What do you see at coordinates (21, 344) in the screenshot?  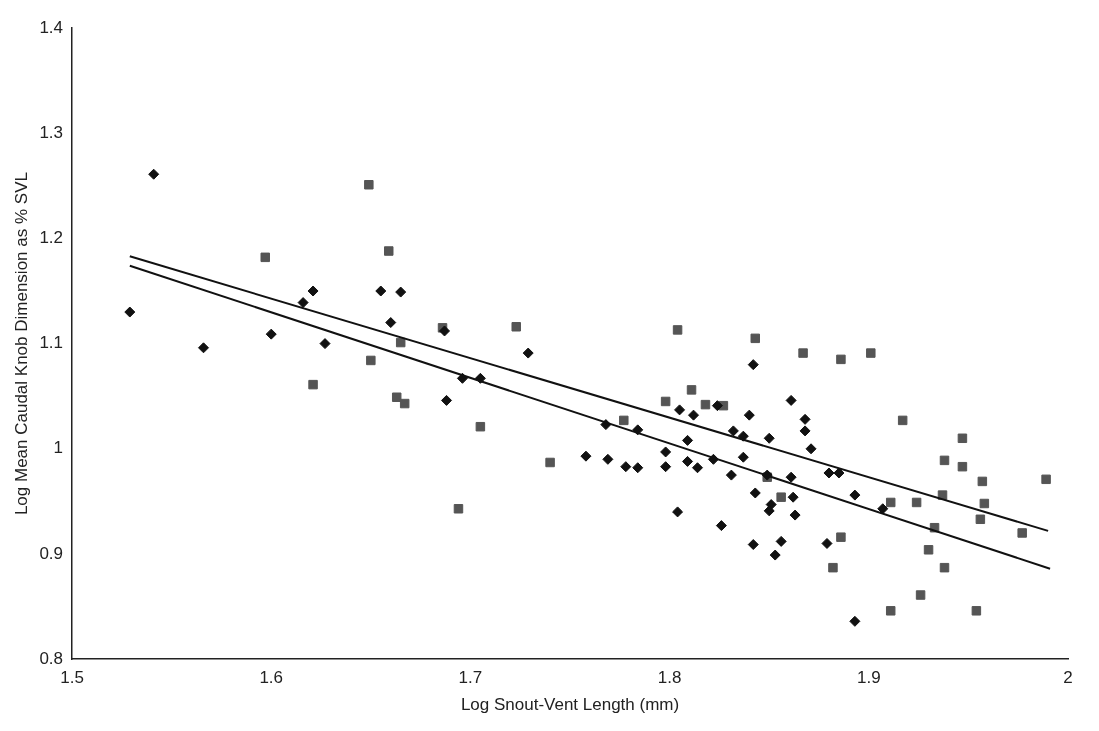 I see `y-axis-title: Log Mean Caudal Knob Dimension as % SVL` at bounding box center [21, 344].